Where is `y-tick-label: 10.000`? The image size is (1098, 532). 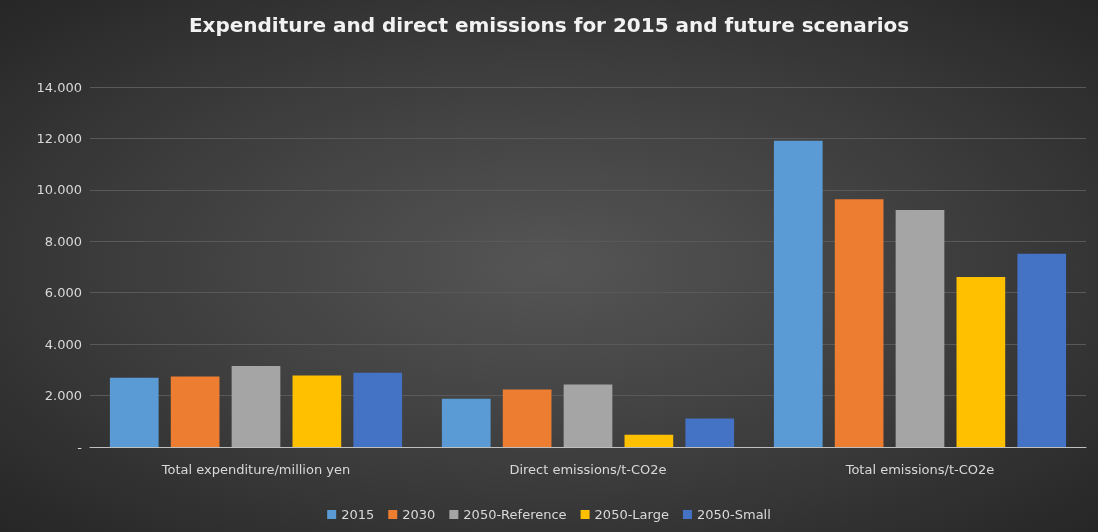 y-tick-label: 10.000 is located at coordinates (59, 190).